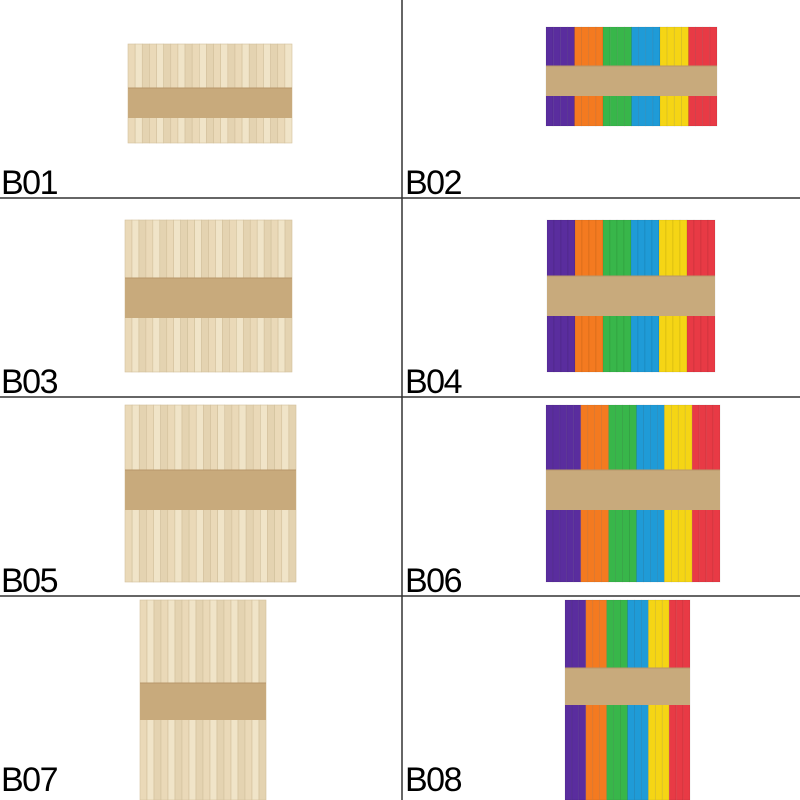 The height and width of the screenshot is (800, 800). Describe the element at coordinates (29, 780) in the screenshot. I see `item-label: B07` at that location.